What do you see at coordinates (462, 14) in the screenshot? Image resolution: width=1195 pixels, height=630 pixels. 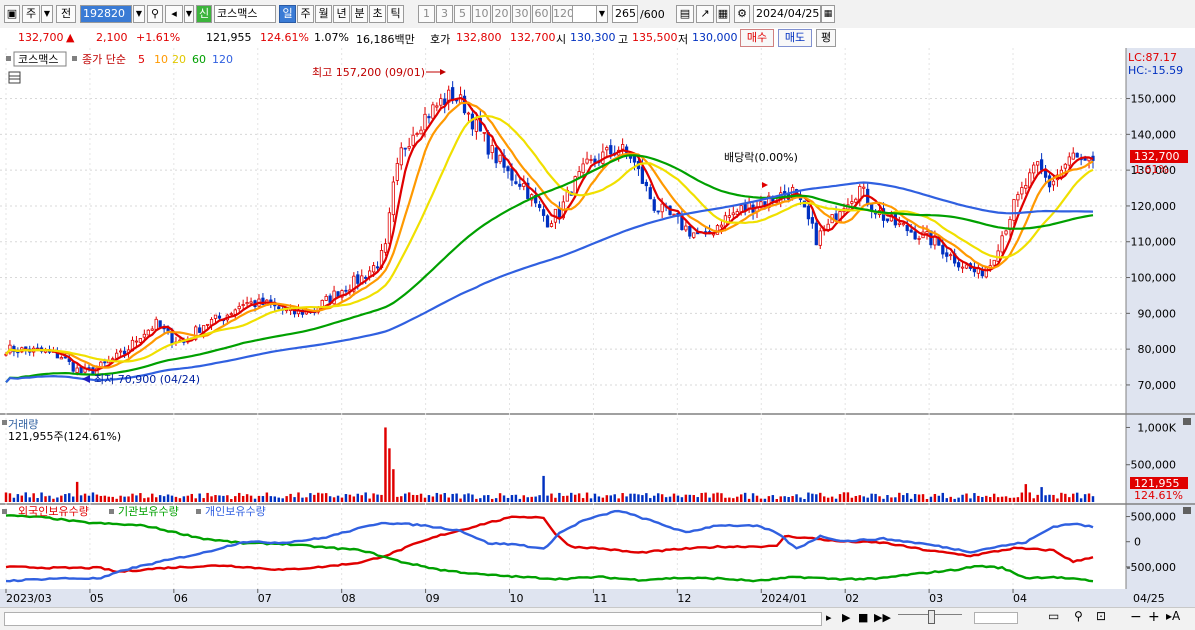 I see `interval-button-5: 5` at bounding box center [462, 14].